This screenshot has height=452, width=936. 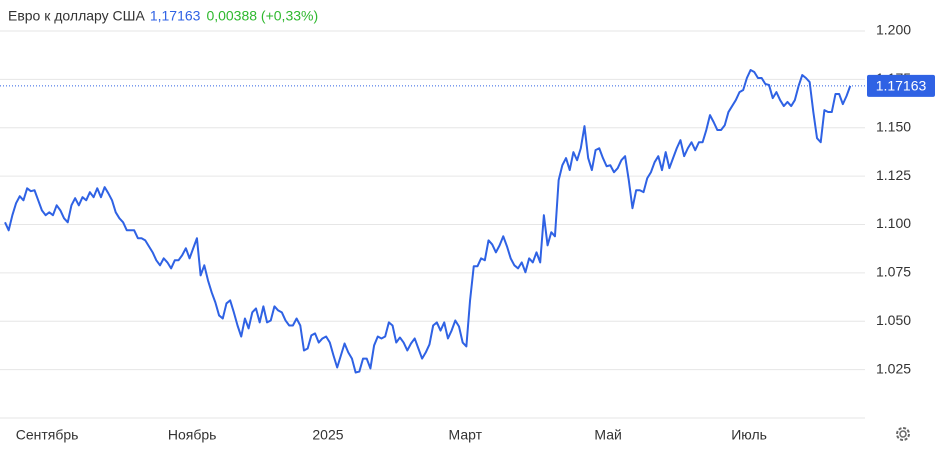 What do you see at coordinates (893, 30) in the screenshot?
I see `y-tick-label: 1.200` at bounding box center [893, 30].